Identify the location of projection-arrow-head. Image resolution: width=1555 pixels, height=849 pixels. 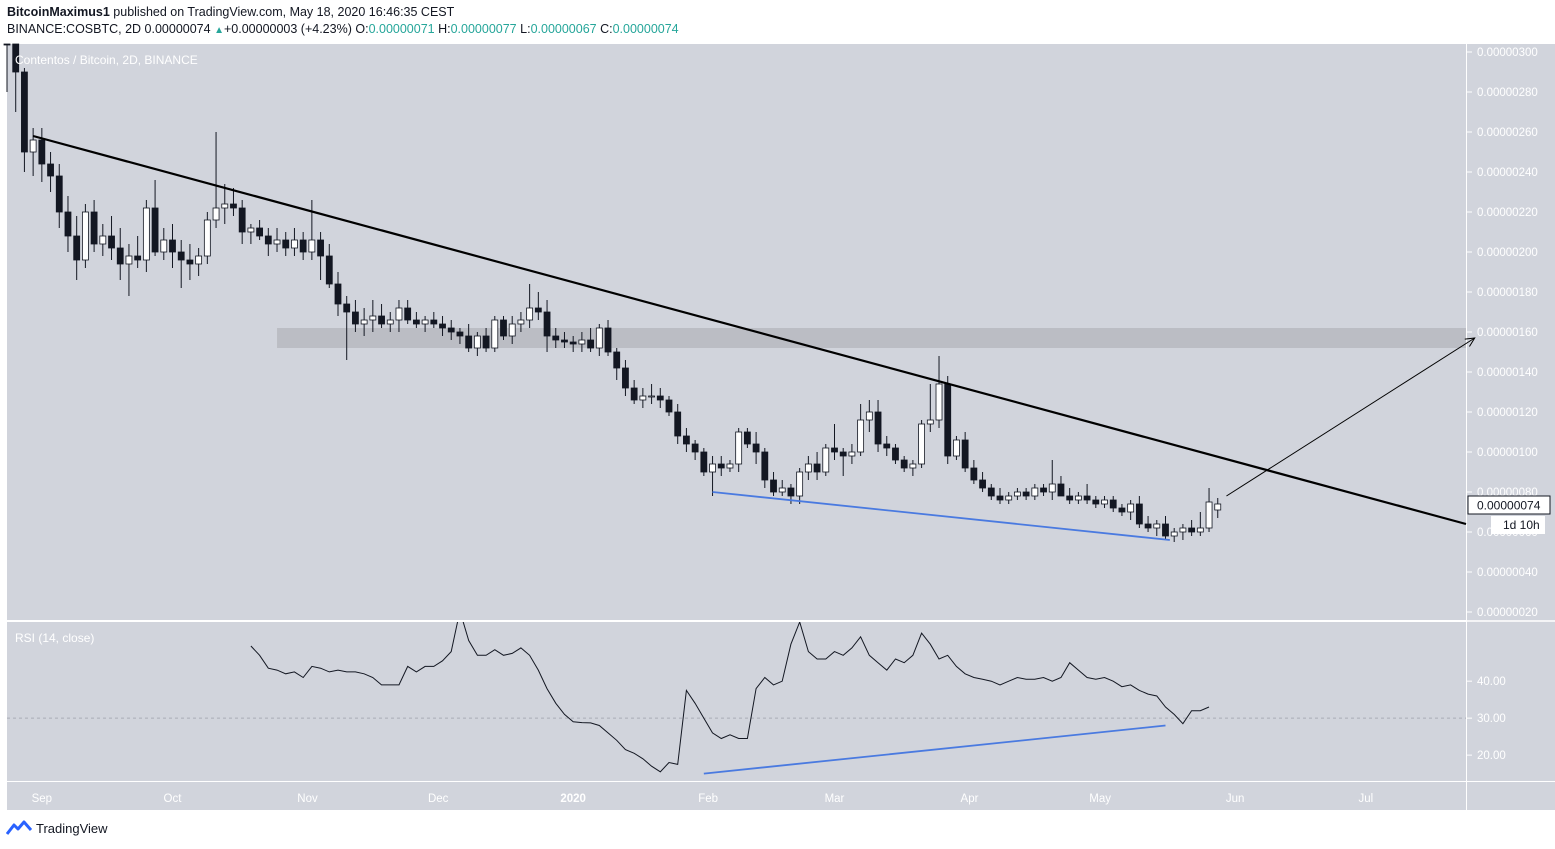
(1470, 342).